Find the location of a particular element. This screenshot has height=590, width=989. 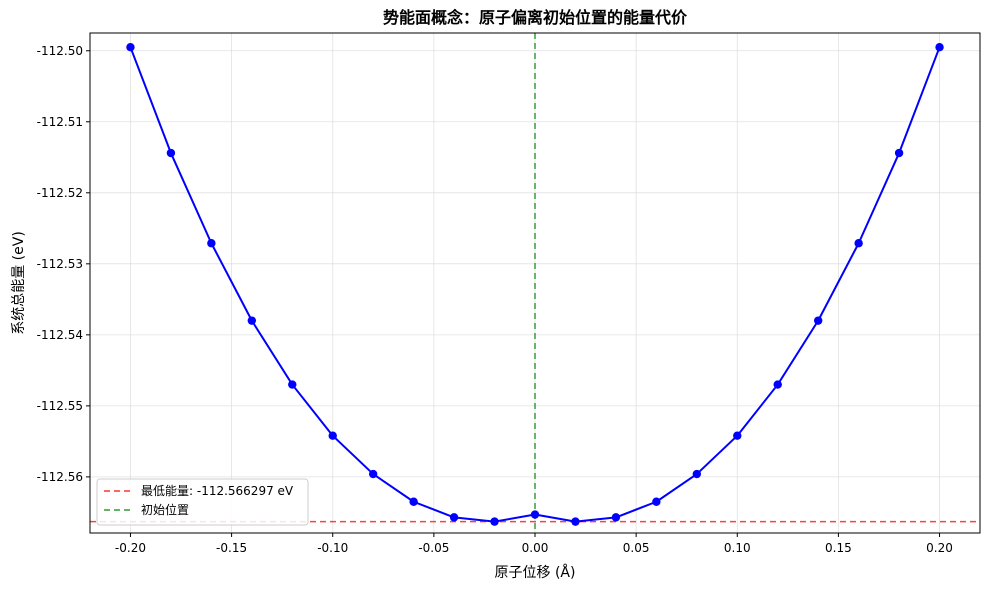

y-tick-label: -112.56 is located at coordinates (60, 477).